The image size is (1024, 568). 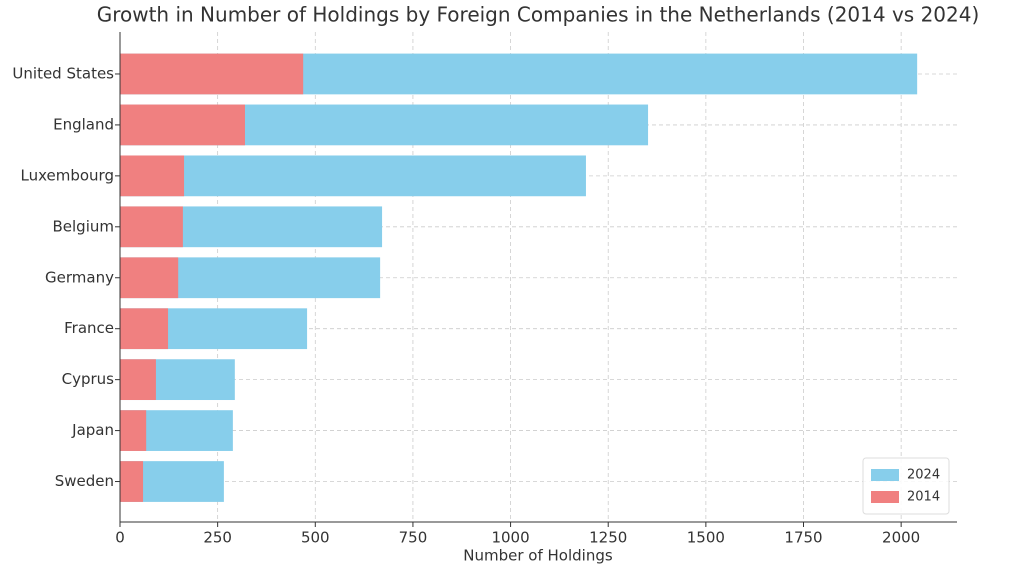 I want to click on x-tick-label: 500, so click(x=315, y=538).